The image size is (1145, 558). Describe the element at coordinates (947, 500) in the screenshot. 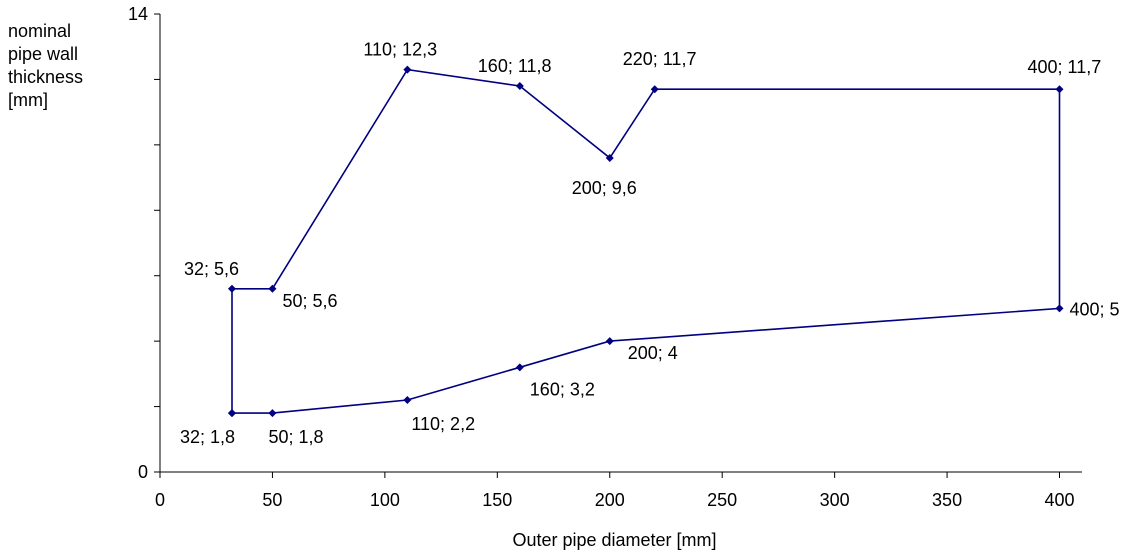

I see `x-tick-label: 350` at that location.